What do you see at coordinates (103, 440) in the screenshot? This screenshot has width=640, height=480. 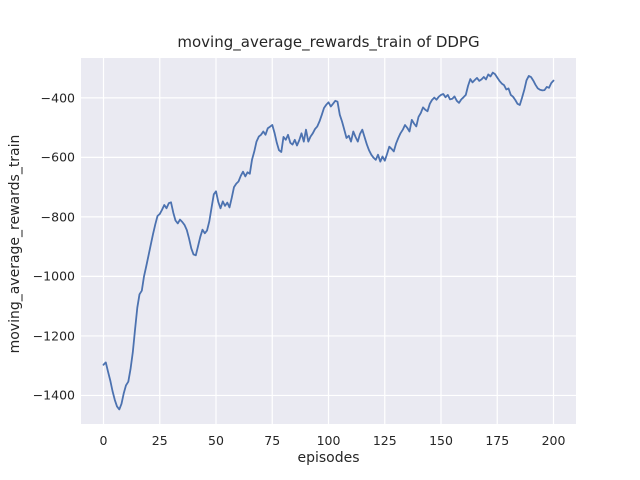 I see `x-tick-label: 0` at bounding box center [103, 440].